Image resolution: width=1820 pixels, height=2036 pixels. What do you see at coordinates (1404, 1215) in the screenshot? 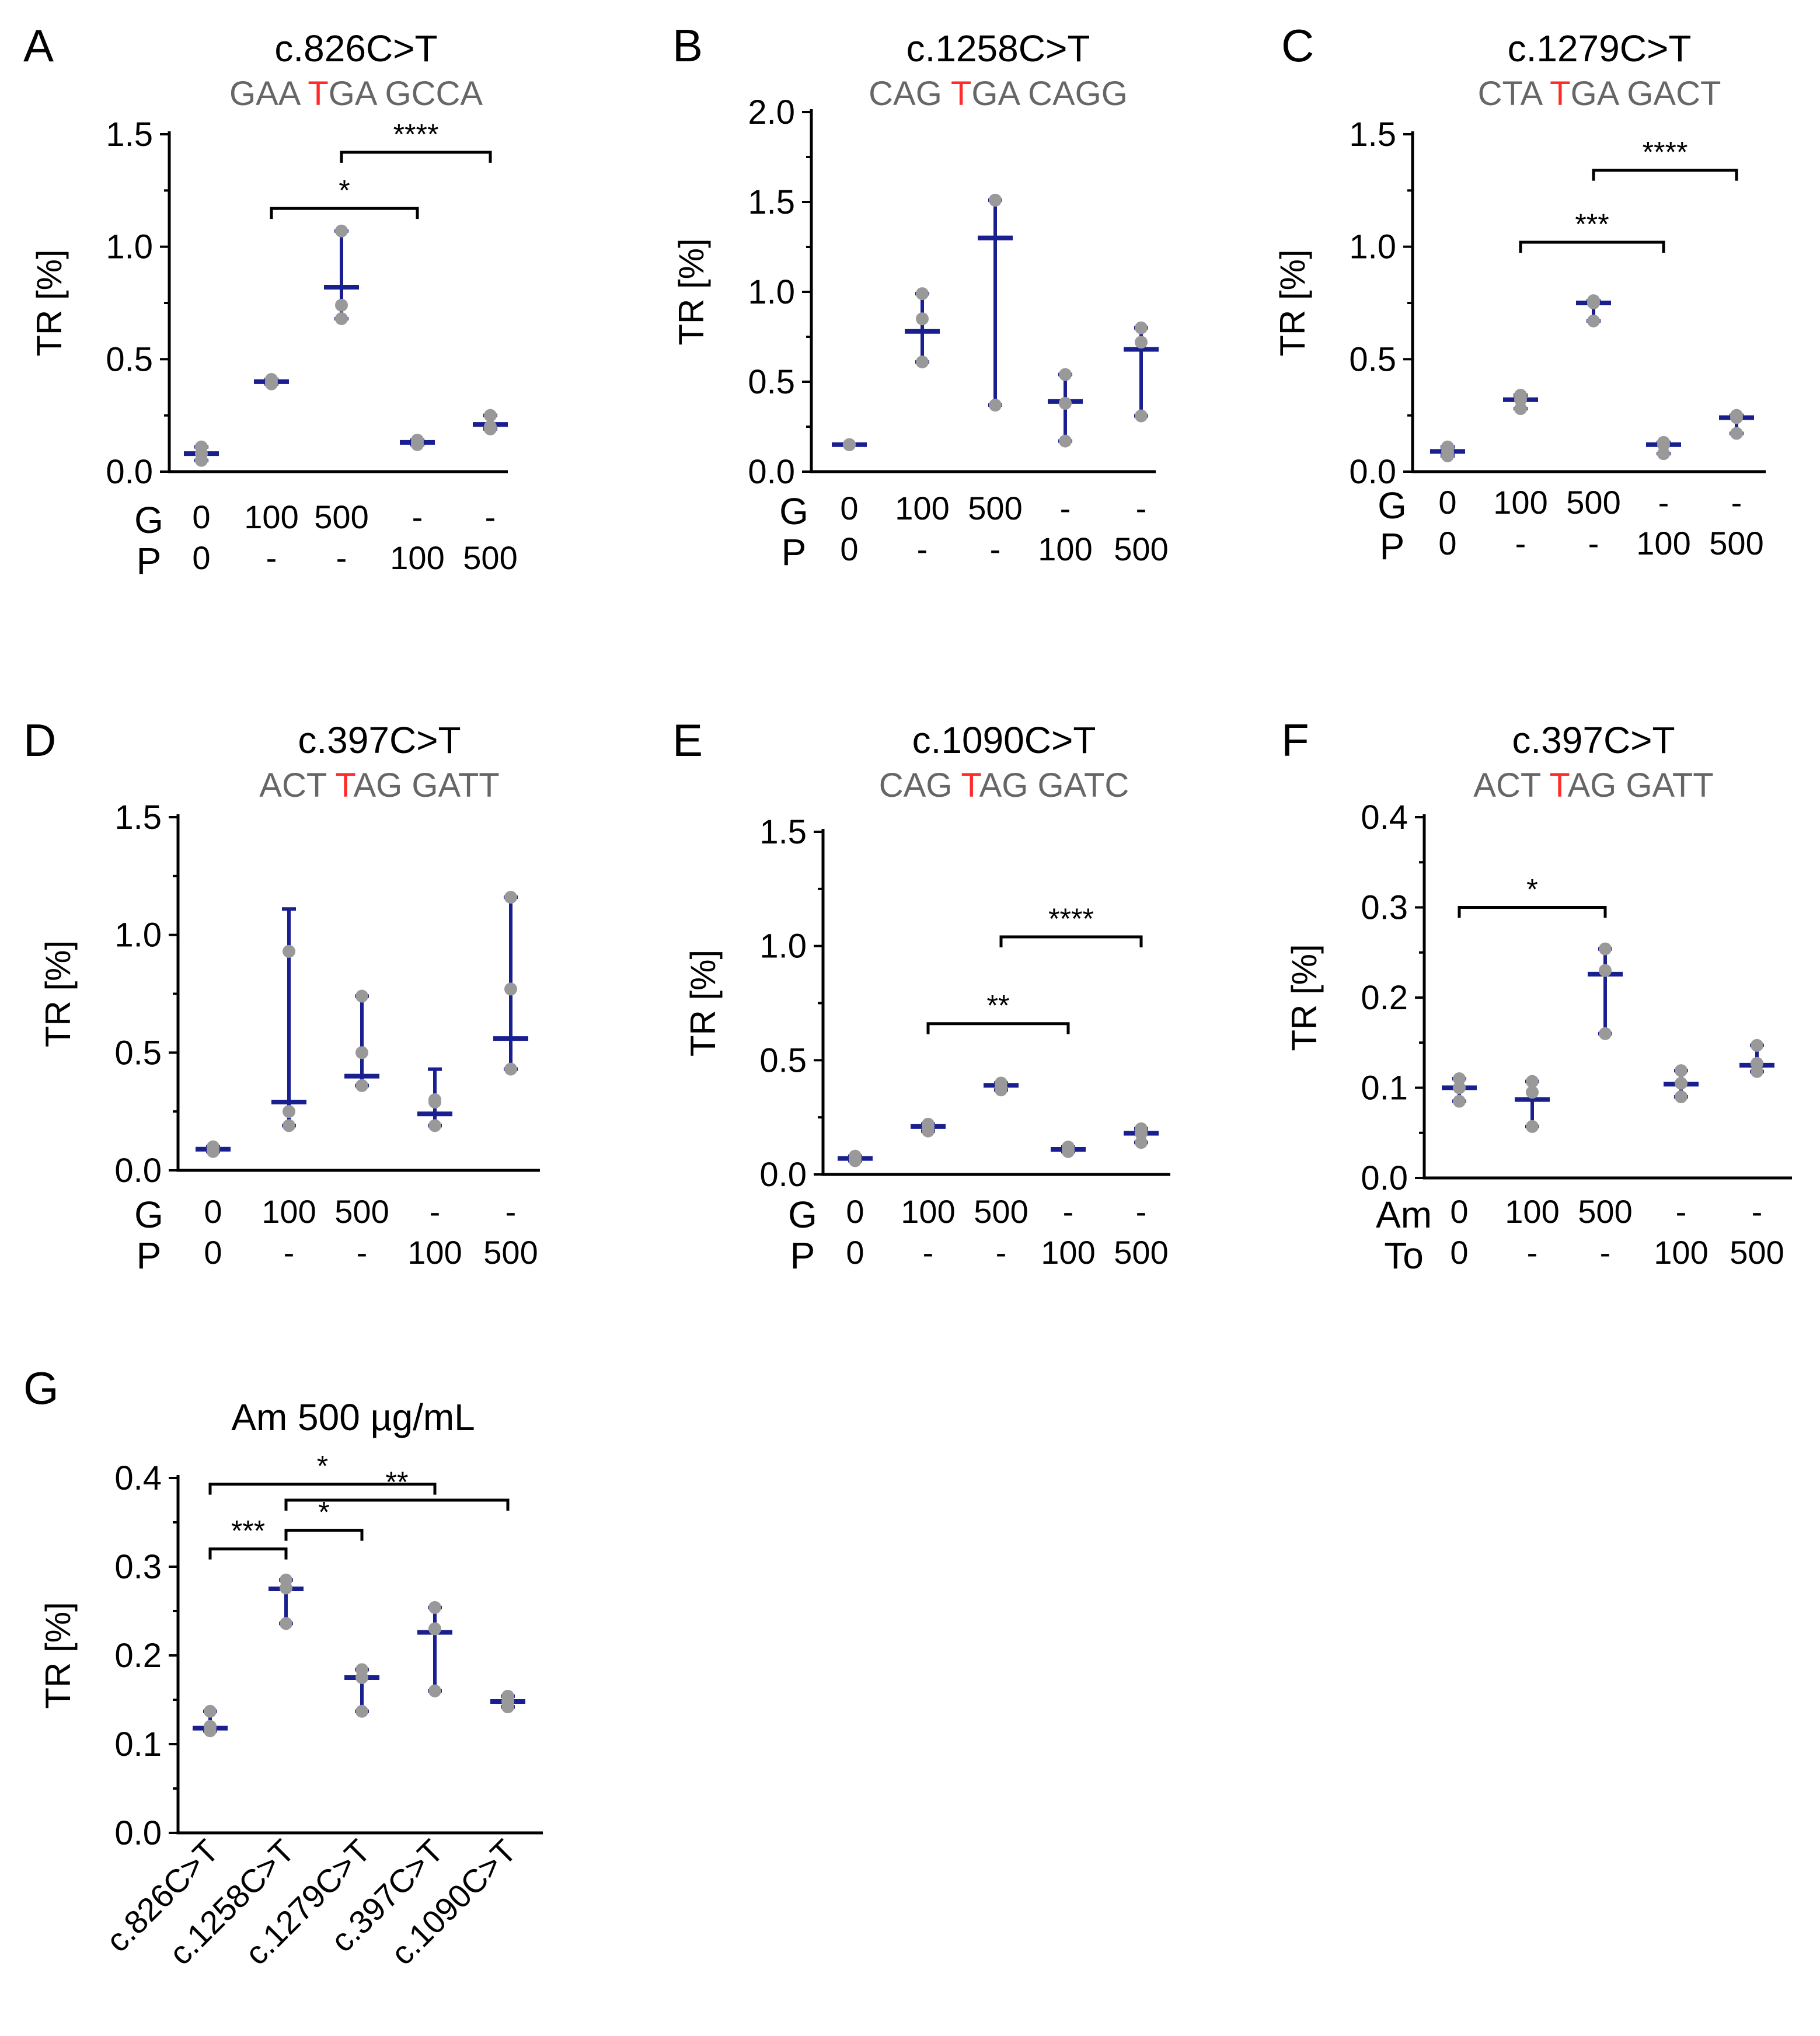
I see `condition-row-label: Am` at bounding box center [1404, 1215].